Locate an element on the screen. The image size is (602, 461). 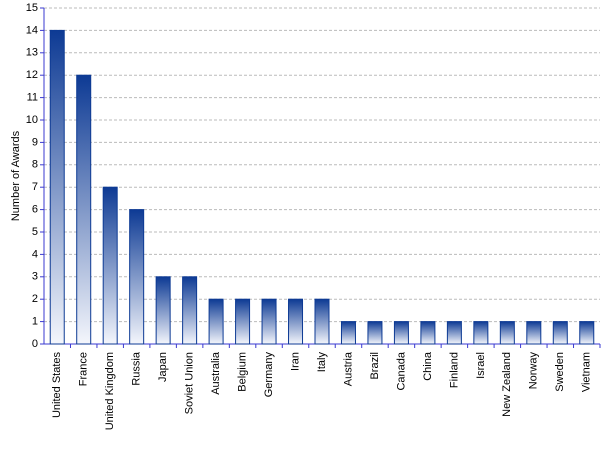
y-axis-label: Number of Awards is located at coordinates (16, 175).